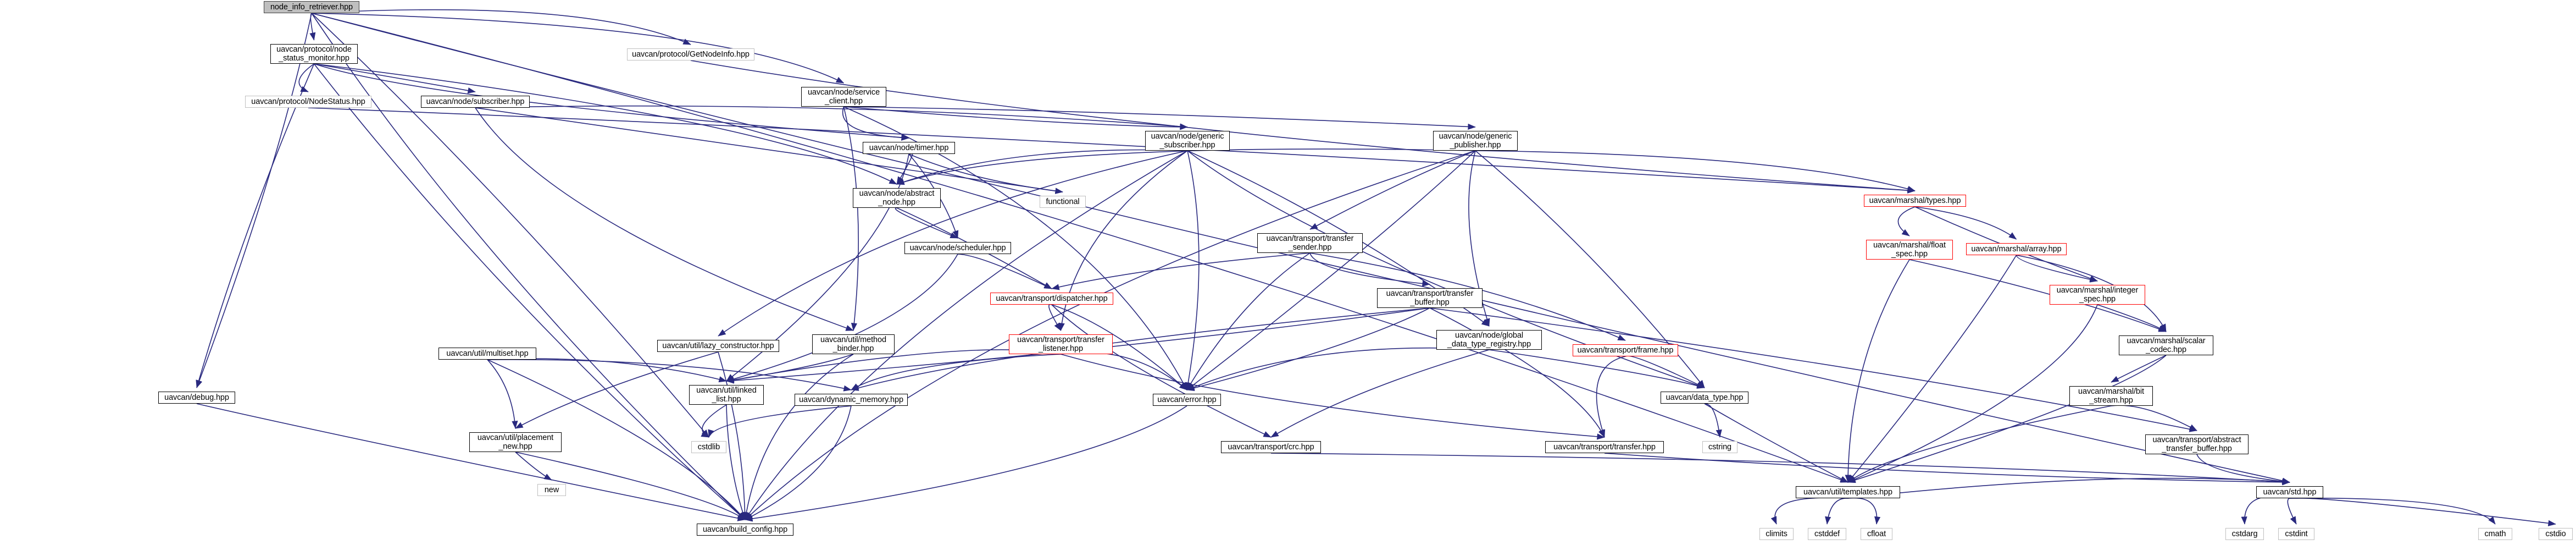 This screenshot has width=2576, height=545. I want to click on graph-node: uavcan/debug.hpp, so click(196, 398).